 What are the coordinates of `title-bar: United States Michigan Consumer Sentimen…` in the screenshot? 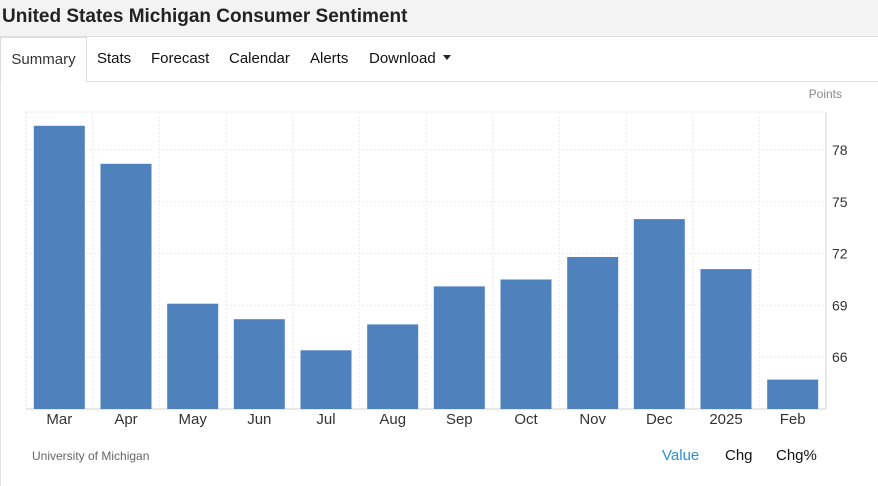 It's located at (439, 18).